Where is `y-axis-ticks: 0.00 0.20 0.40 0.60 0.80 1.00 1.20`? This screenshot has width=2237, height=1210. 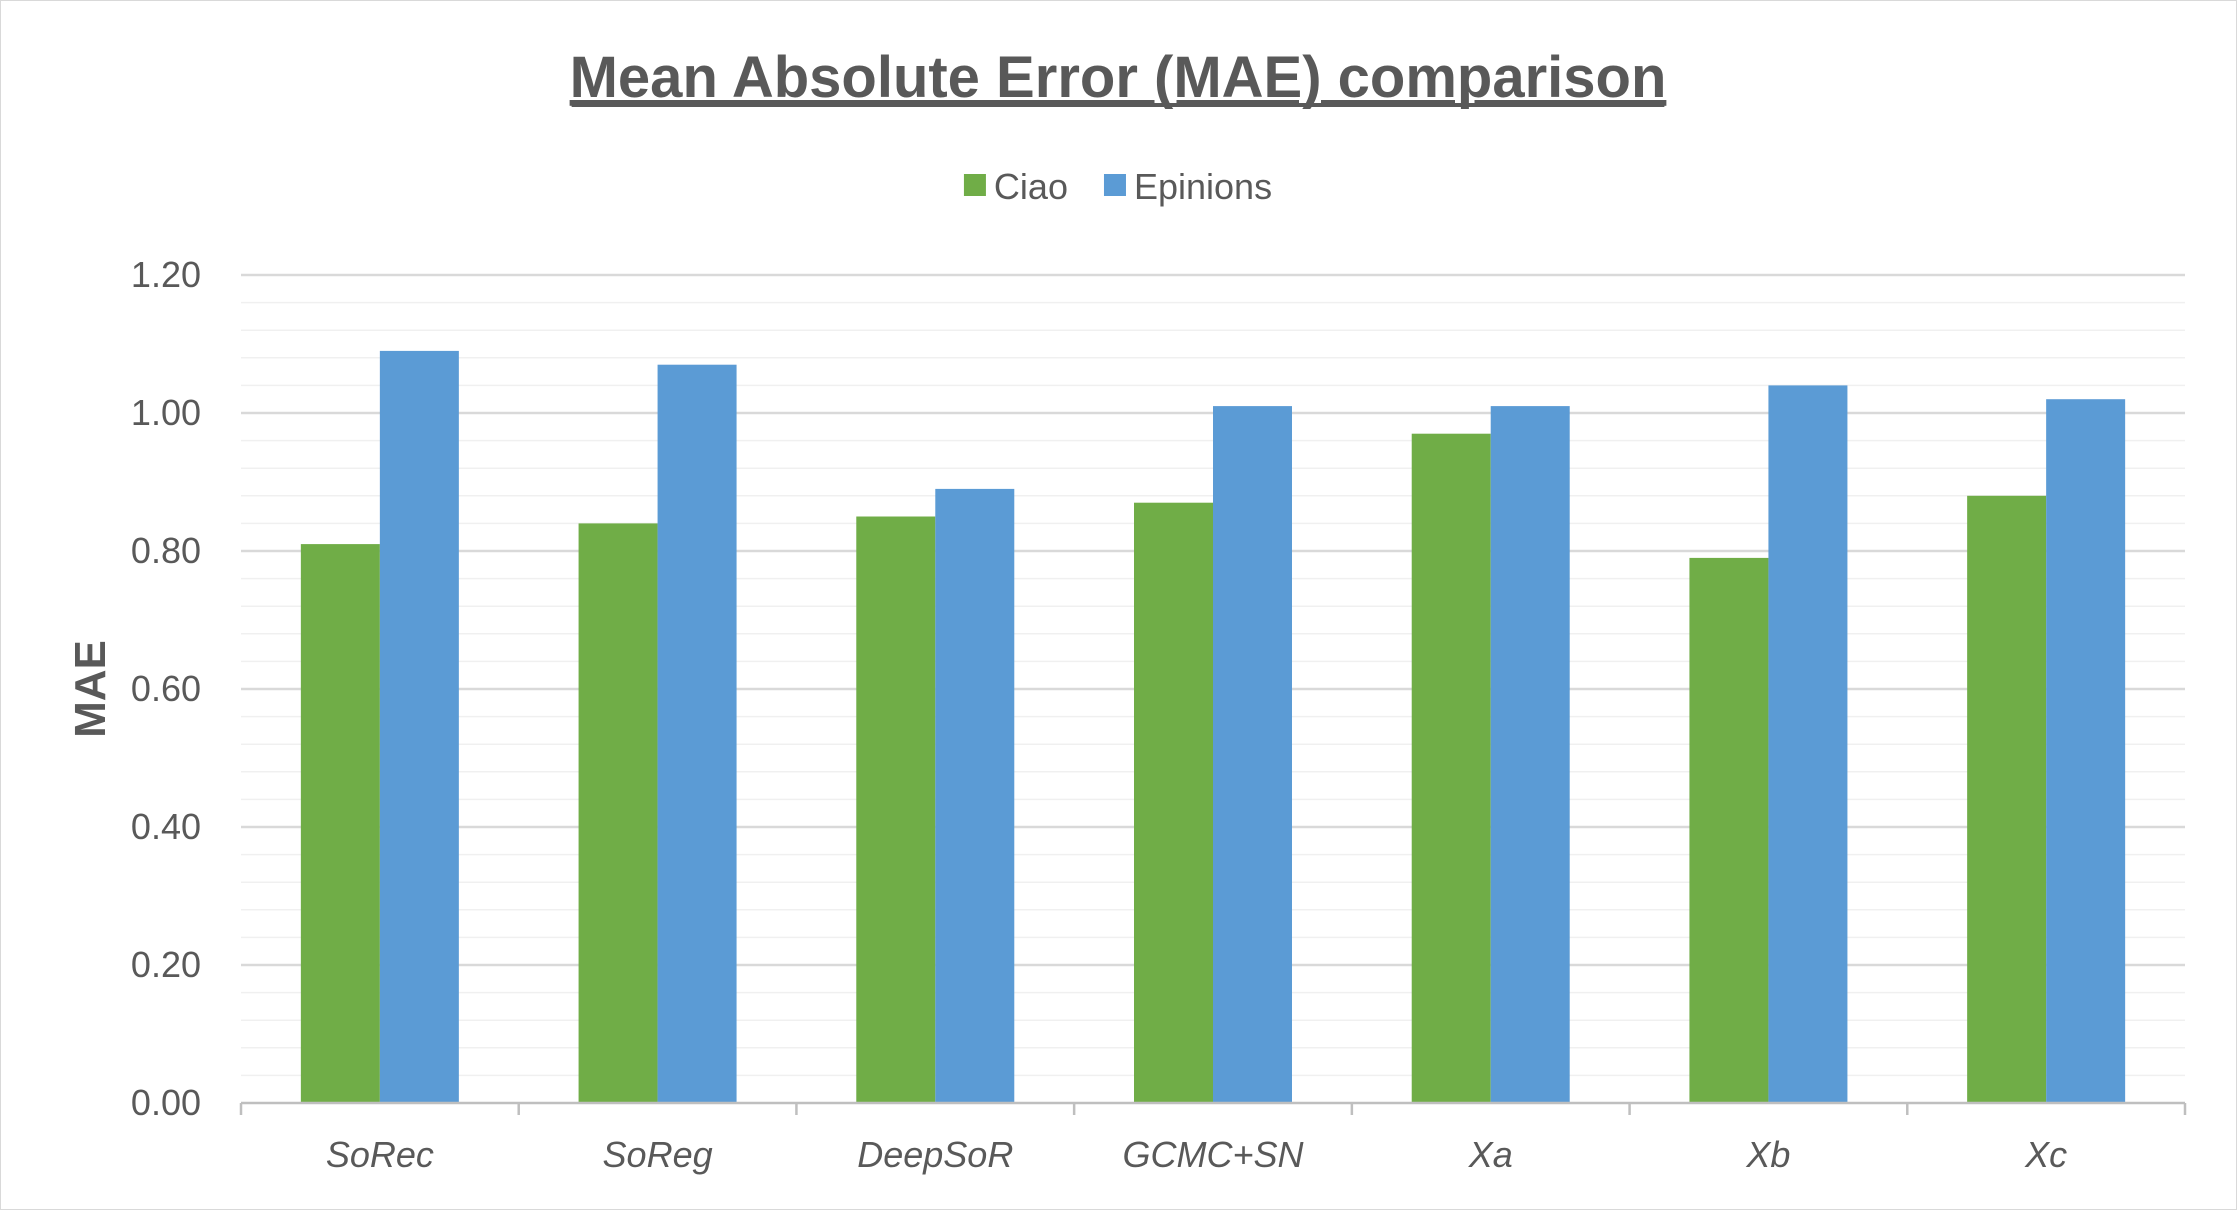
y-axis-ticks: 0.00 0.20 0.40 0.60 0.80 1.00 1.20 is located at coordinates (166, 688).